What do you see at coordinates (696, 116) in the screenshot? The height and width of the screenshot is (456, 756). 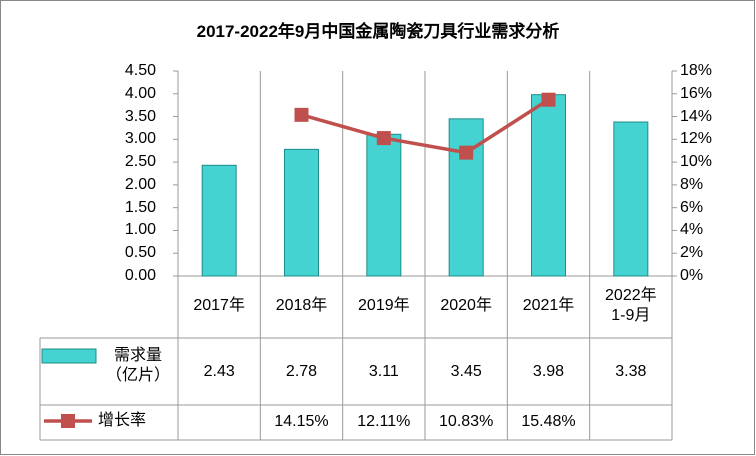 I see `y2-tick-label: 14%` at bounding box center [696, 116].